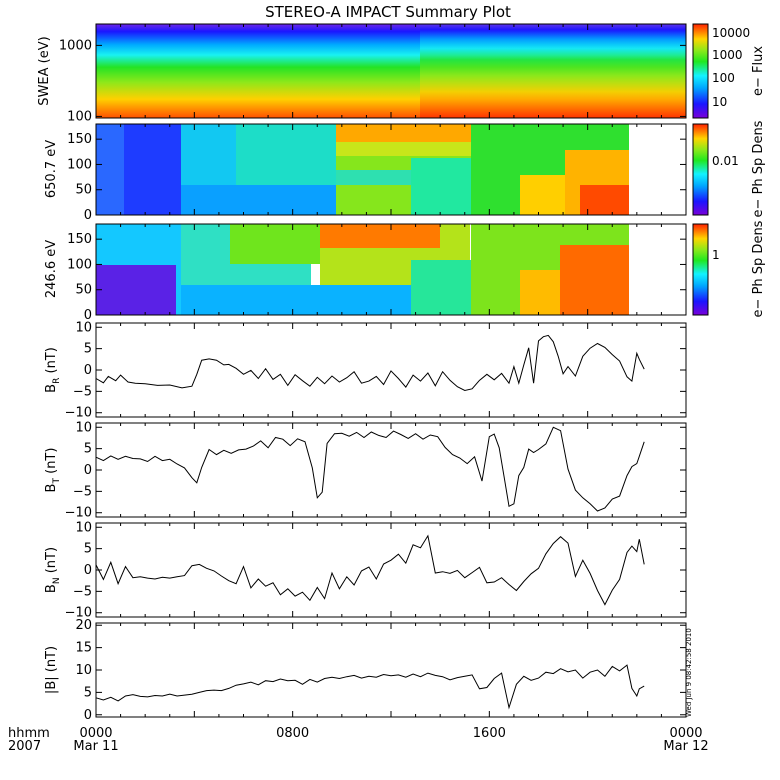  What do you see at coordinates (51, 169) in the screenshot?
I see `pad650-ylabel: 650.7 eV` at bounding box center [51, 169].